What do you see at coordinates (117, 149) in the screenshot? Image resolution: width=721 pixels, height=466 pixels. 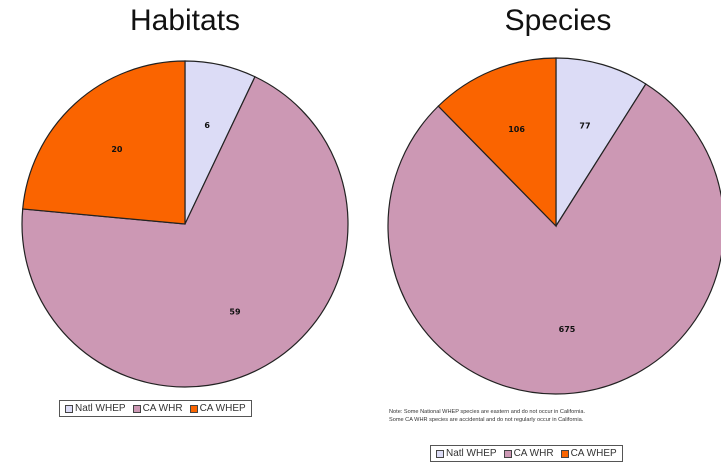 I see `habitats-data-label-ca-whep: 20` at bounding box center [117, 149].